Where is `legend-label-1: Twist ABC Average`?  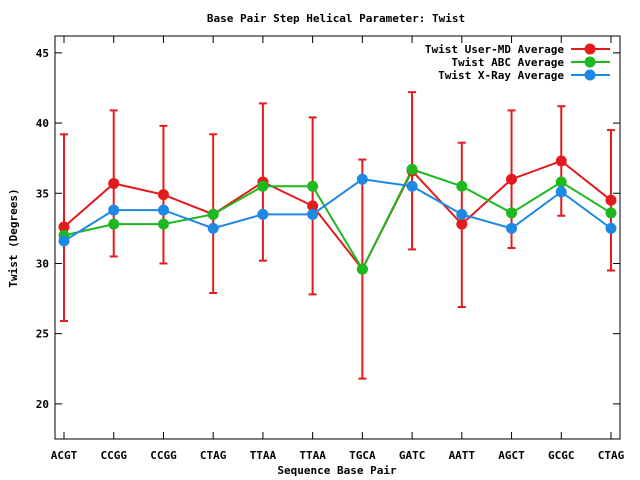
legend-label-1: Twist ABC Average is located at coordinates (507, 62).